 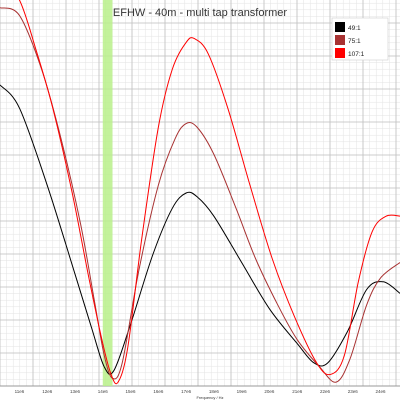 I want to click on legend-label: 75:1, so click(x=354, y=41).